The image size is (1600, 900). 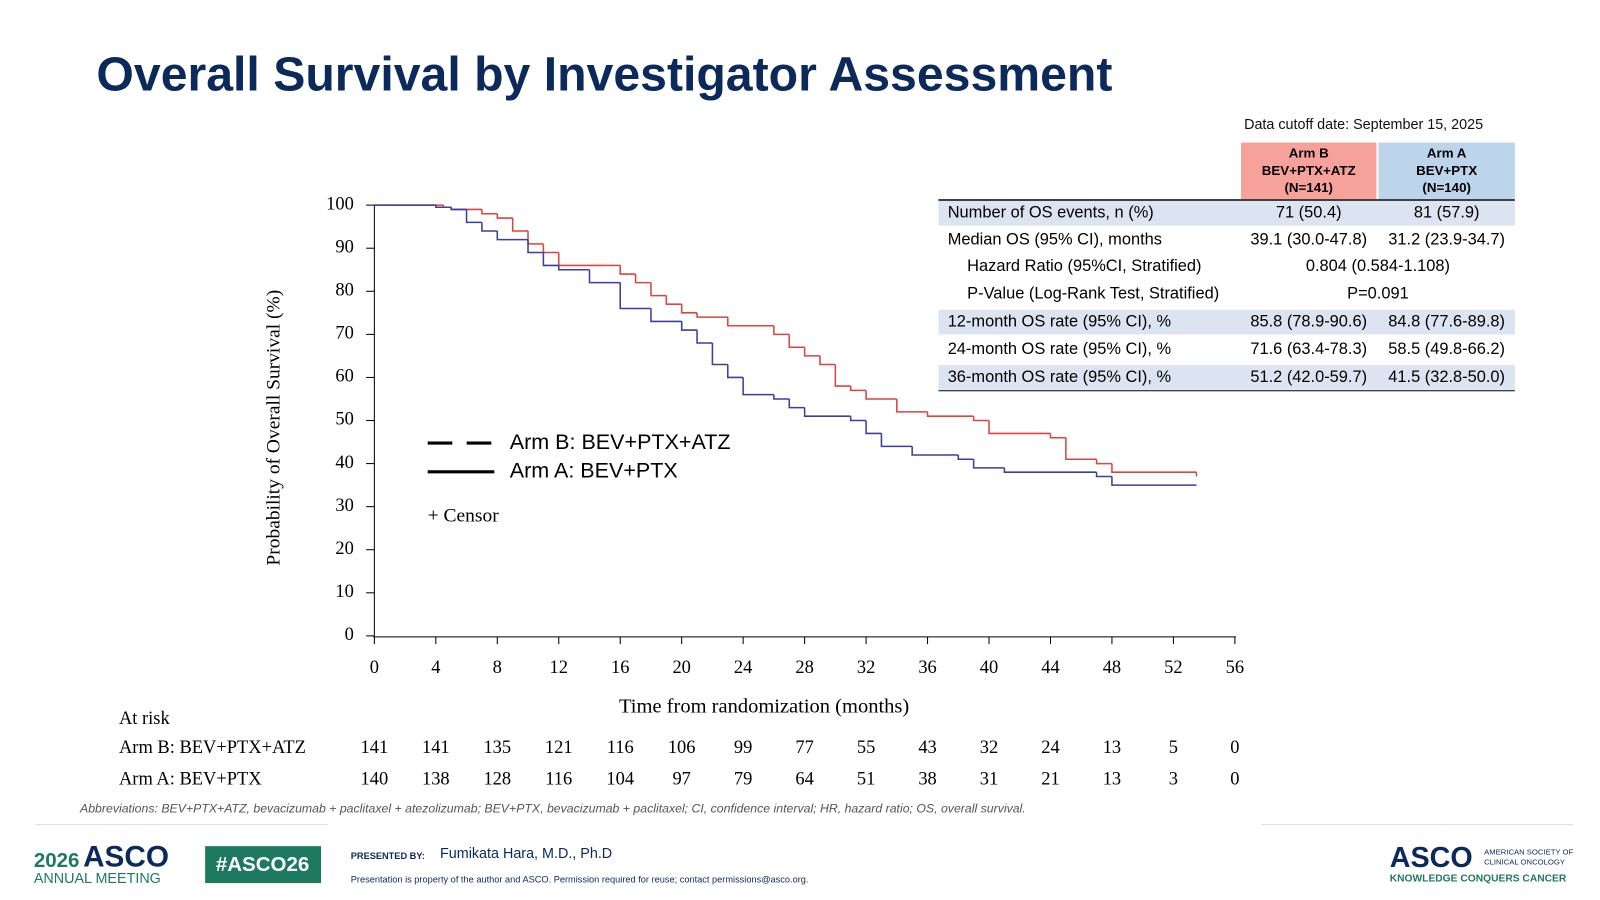 I want to click on at-risk-value: 55, so click(x=866, y=747).